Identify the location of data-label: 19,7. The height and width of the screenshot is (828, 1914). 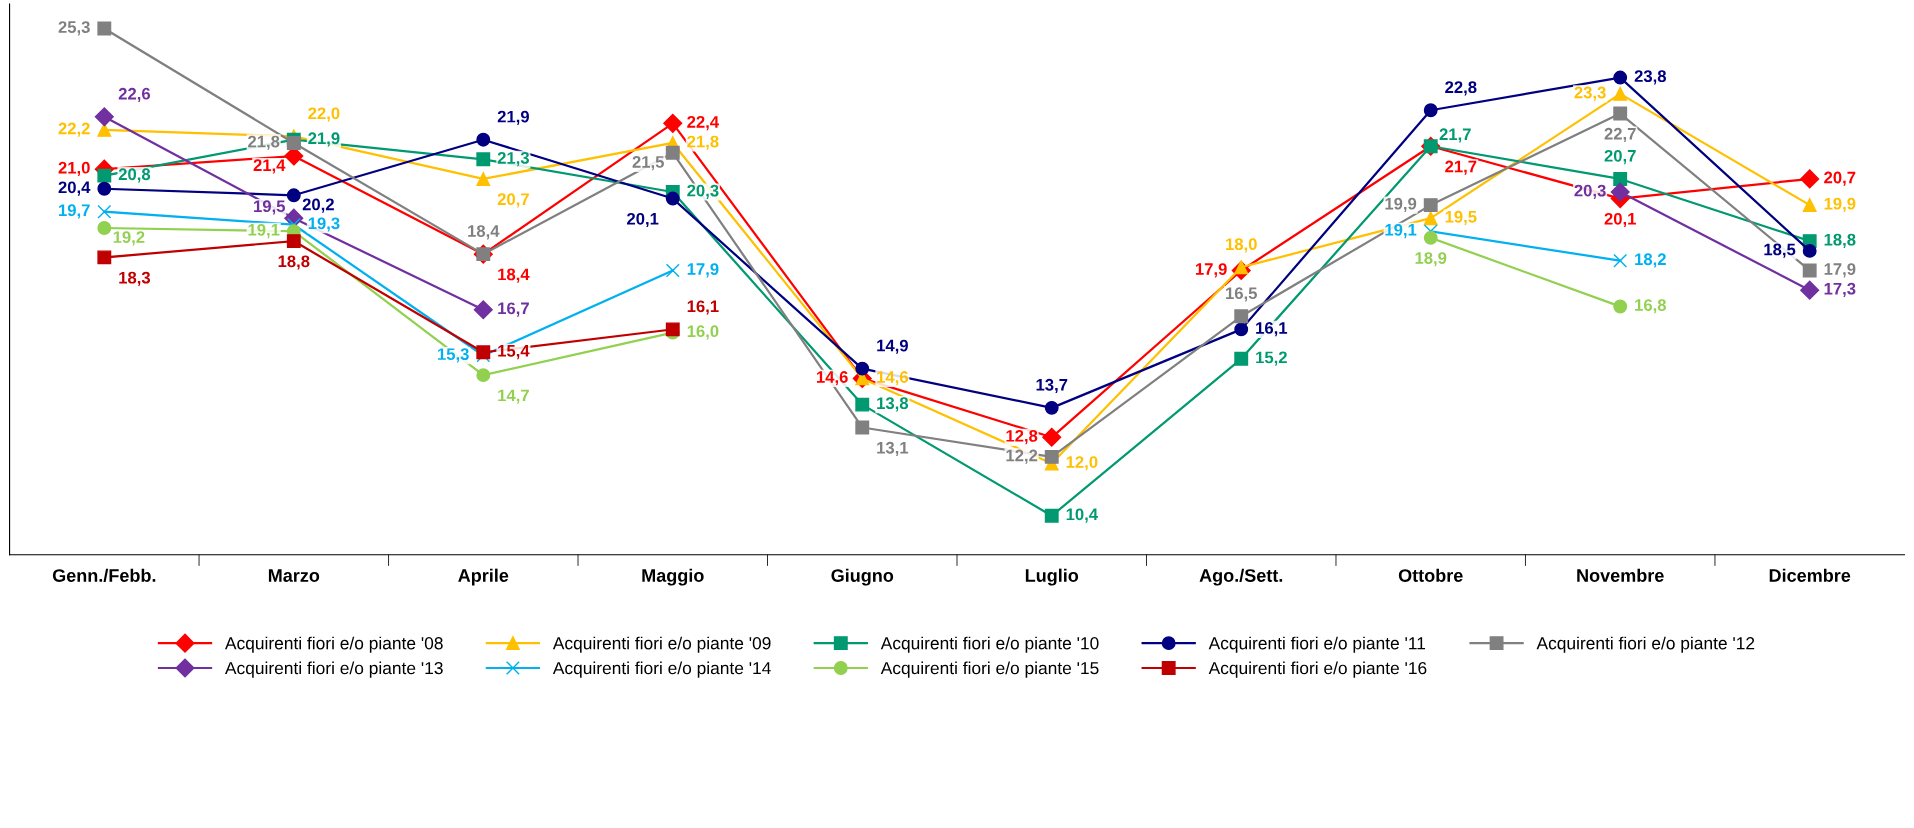
(74, 211).